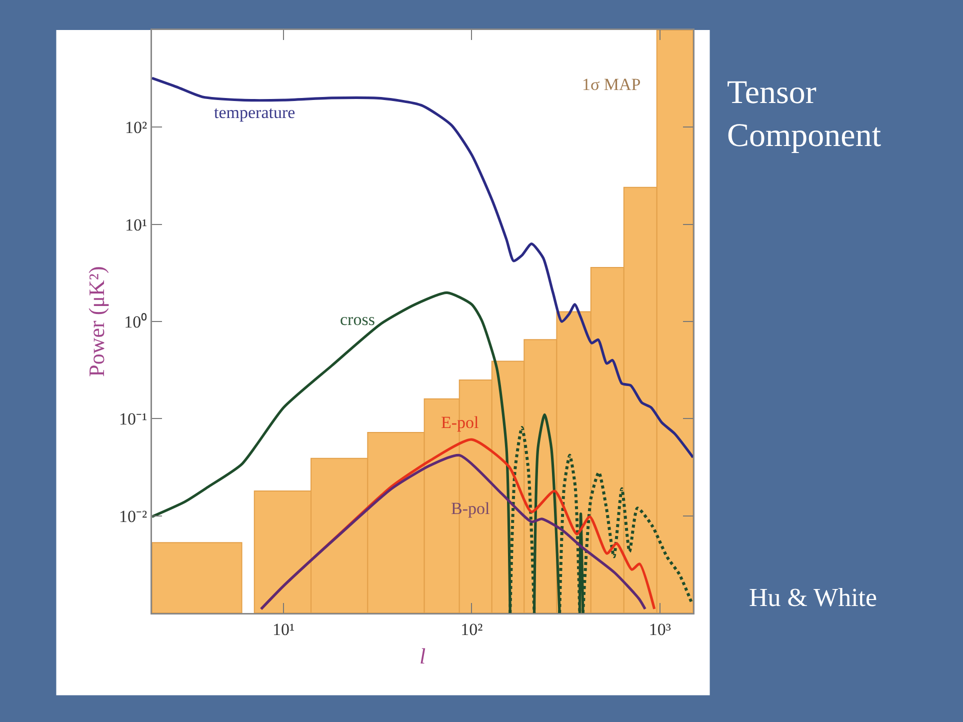 This screenshot has width=963, height=722. What do you see at coordinates (97, 321) in the screenshot?
I see `y-axis-title: Power (μK²)` at bounding box center [97, 321].